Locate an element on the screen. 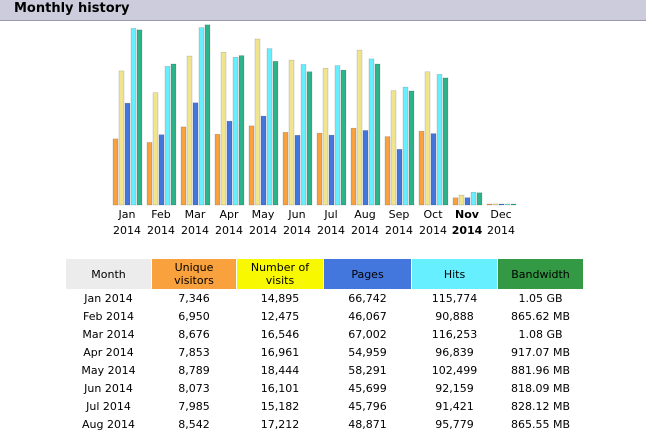 The width and height of the screenshot is (646, 447). table-cell: 18,444 is located at coordinates (280, 370).